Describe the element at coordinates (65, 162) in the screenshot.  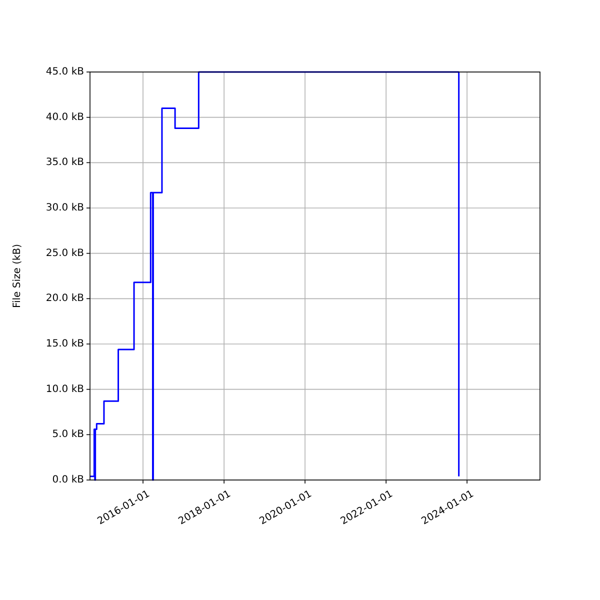
I see `y-tick-label: 35.0 kB` at that location.